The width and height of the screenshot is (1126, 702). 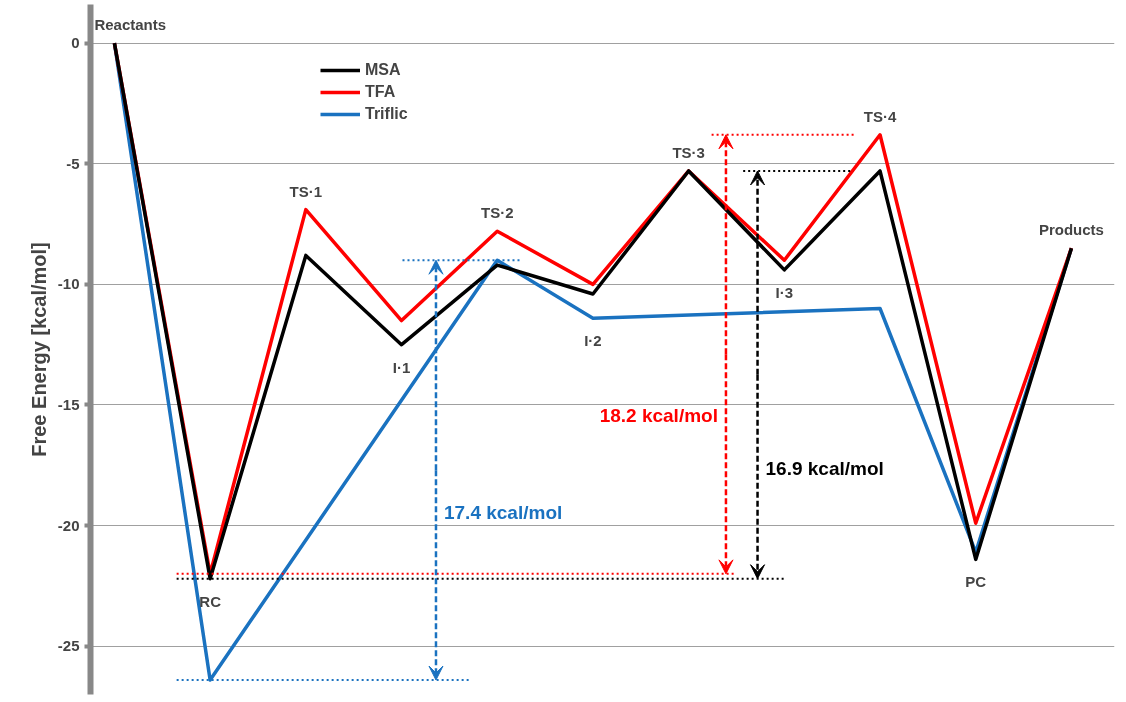 I want to click on x-tick-label: I·1, so click(x=401, y=367).